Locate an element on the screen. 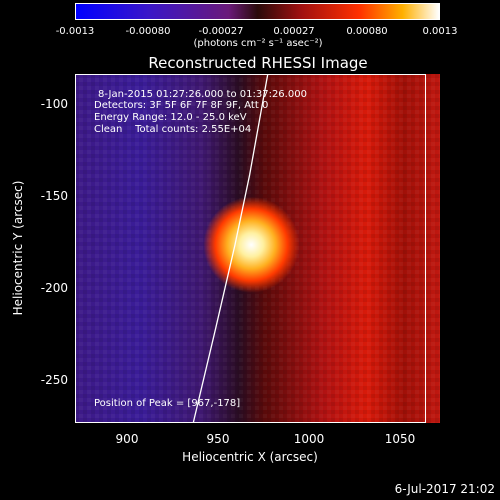 The height and width of the screenshot is (500, 500). clean-counts-label: Clean Total counts: 2.55E+04 is located at coordinates (173, 129).